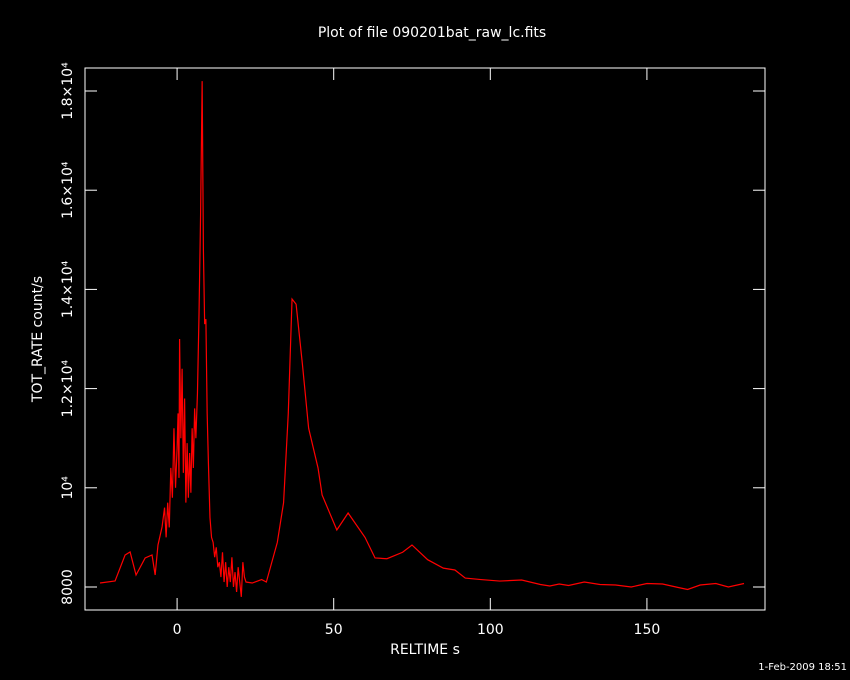 The height and width of the screenshot is (680, 850). Describe the element at coordinates (177, 630) in the screenshot. I see `x-tick-label: 0` at that location.